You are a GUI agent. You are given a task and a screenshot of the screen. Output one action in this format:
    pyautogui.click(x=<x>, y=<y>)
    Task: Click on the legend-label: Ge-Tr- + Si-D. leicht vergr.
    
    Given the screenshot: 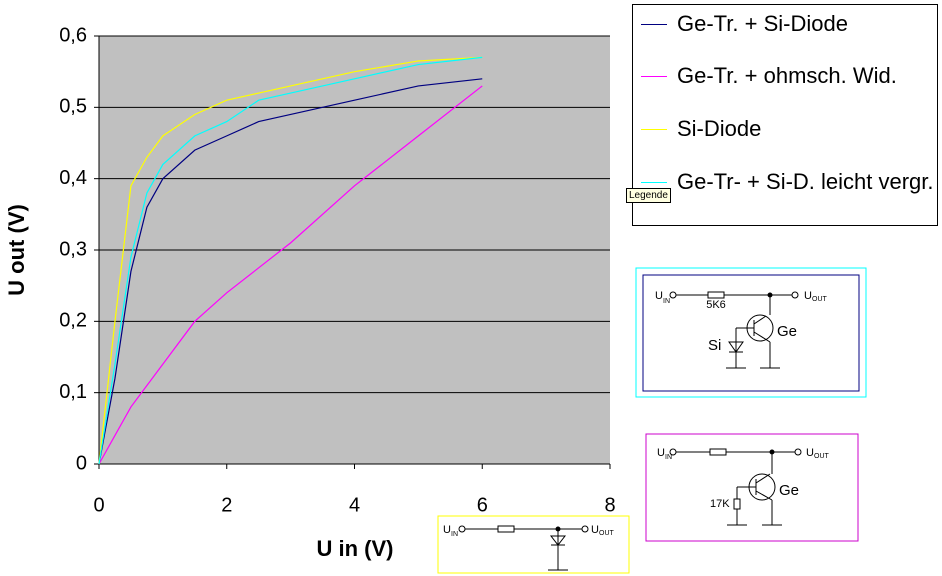 What is the action you would take?
    pyautogui.click(x=805, y=181)
    